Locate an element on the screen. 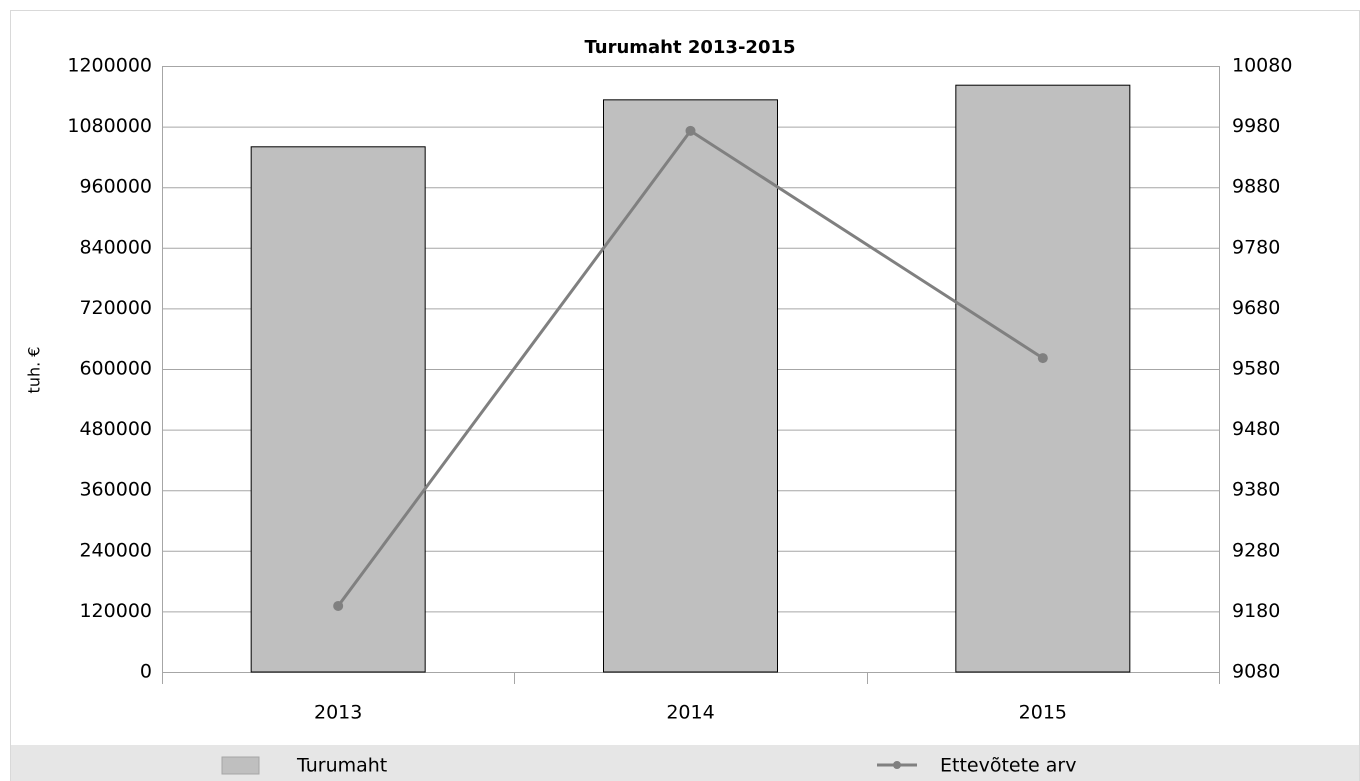 This screenshot has height=781, width=1360. y2-tick-label: 9480 is located at coordinates (1256, 429).